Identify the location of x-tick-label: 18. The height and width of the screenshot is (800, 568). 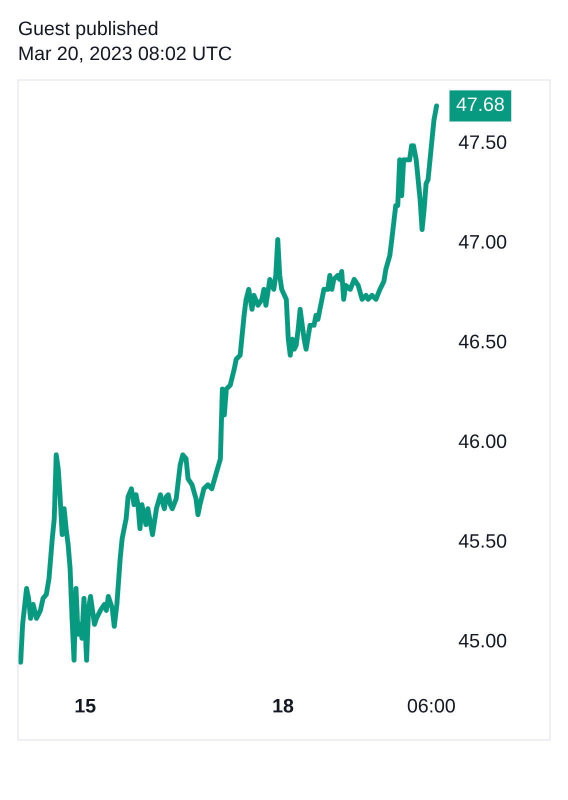
(283, 705).